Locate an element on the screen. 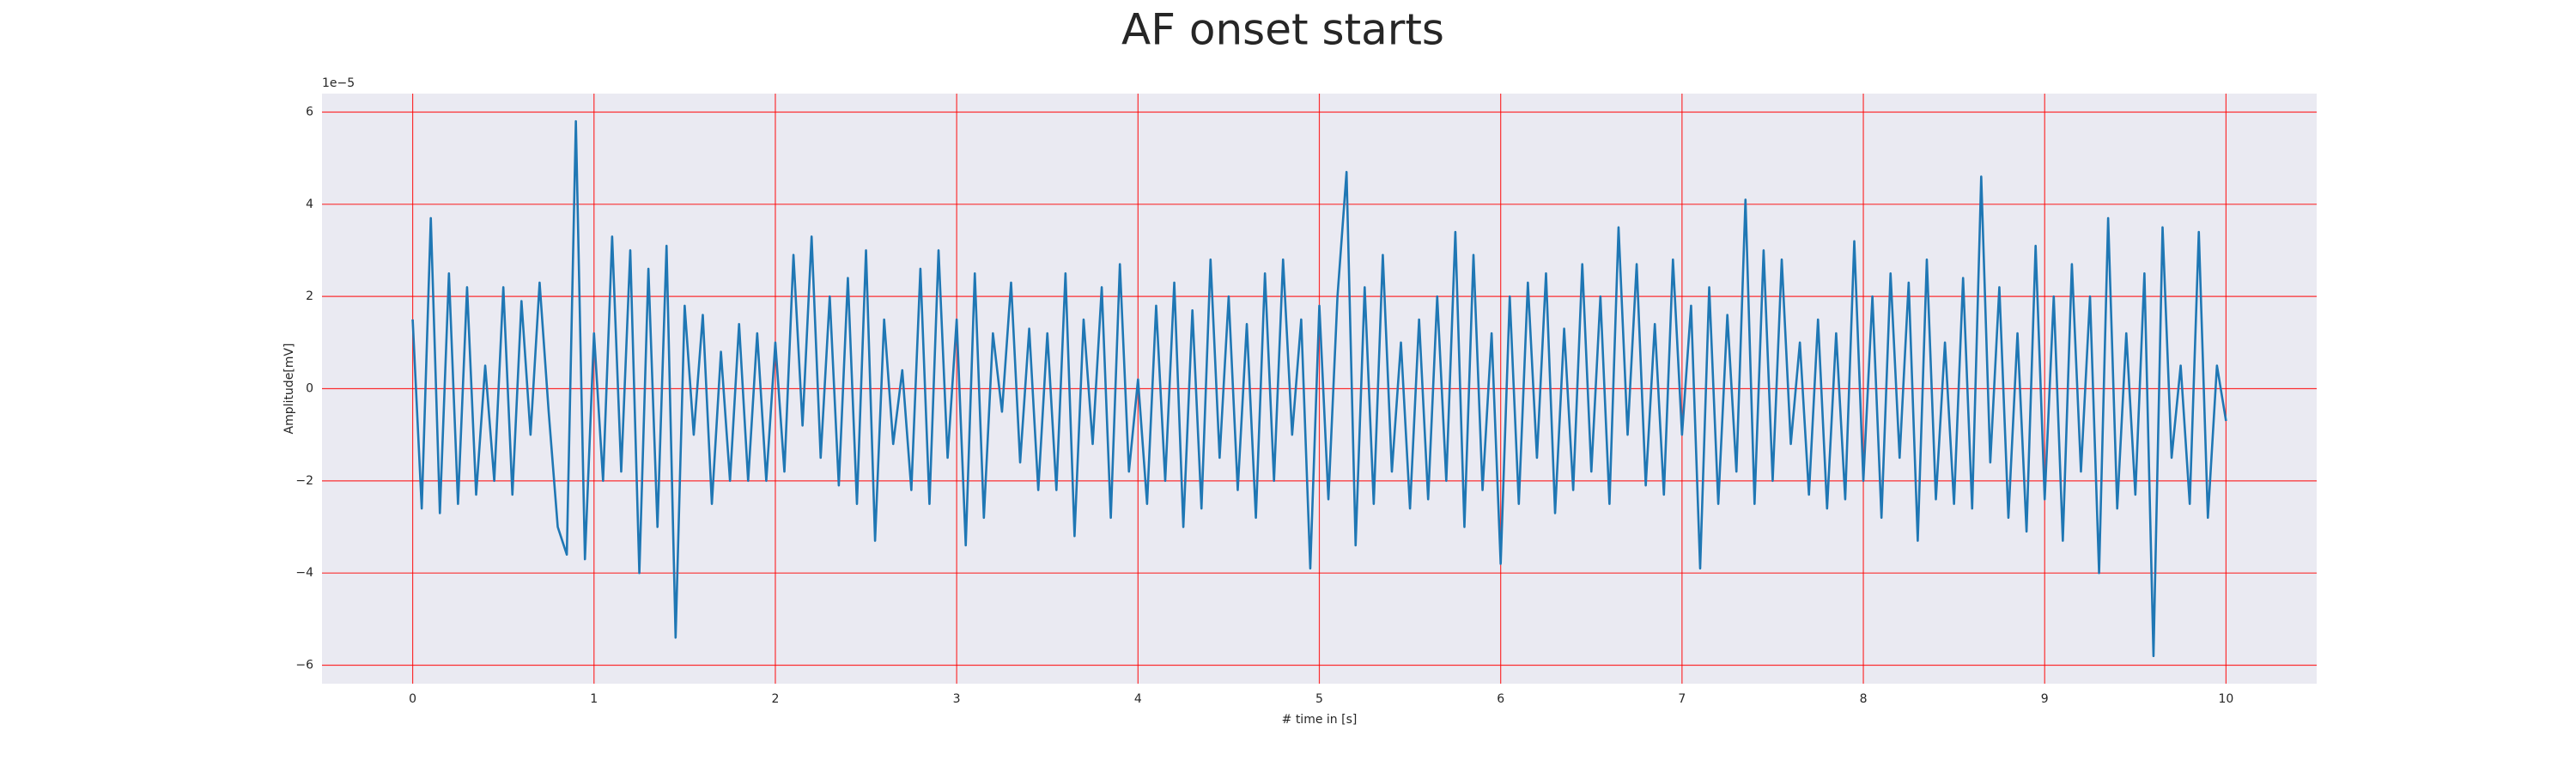  x-tick-label: 10 is located at coordinates (2225, 699).